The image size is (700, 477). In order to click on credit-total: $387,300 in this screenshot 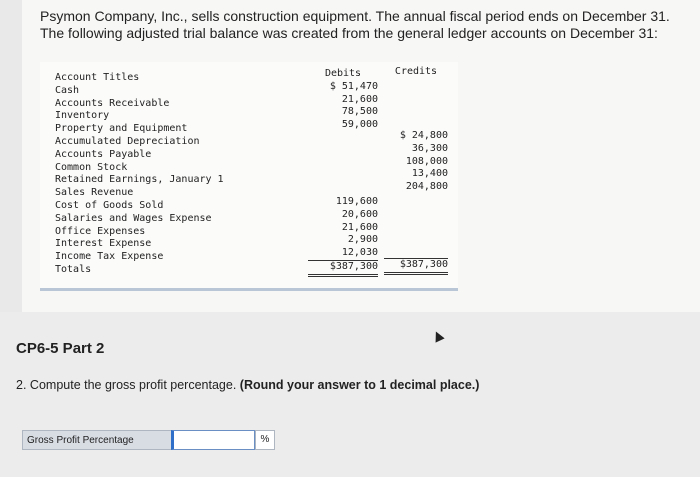, I will do `click(416, 267)`.